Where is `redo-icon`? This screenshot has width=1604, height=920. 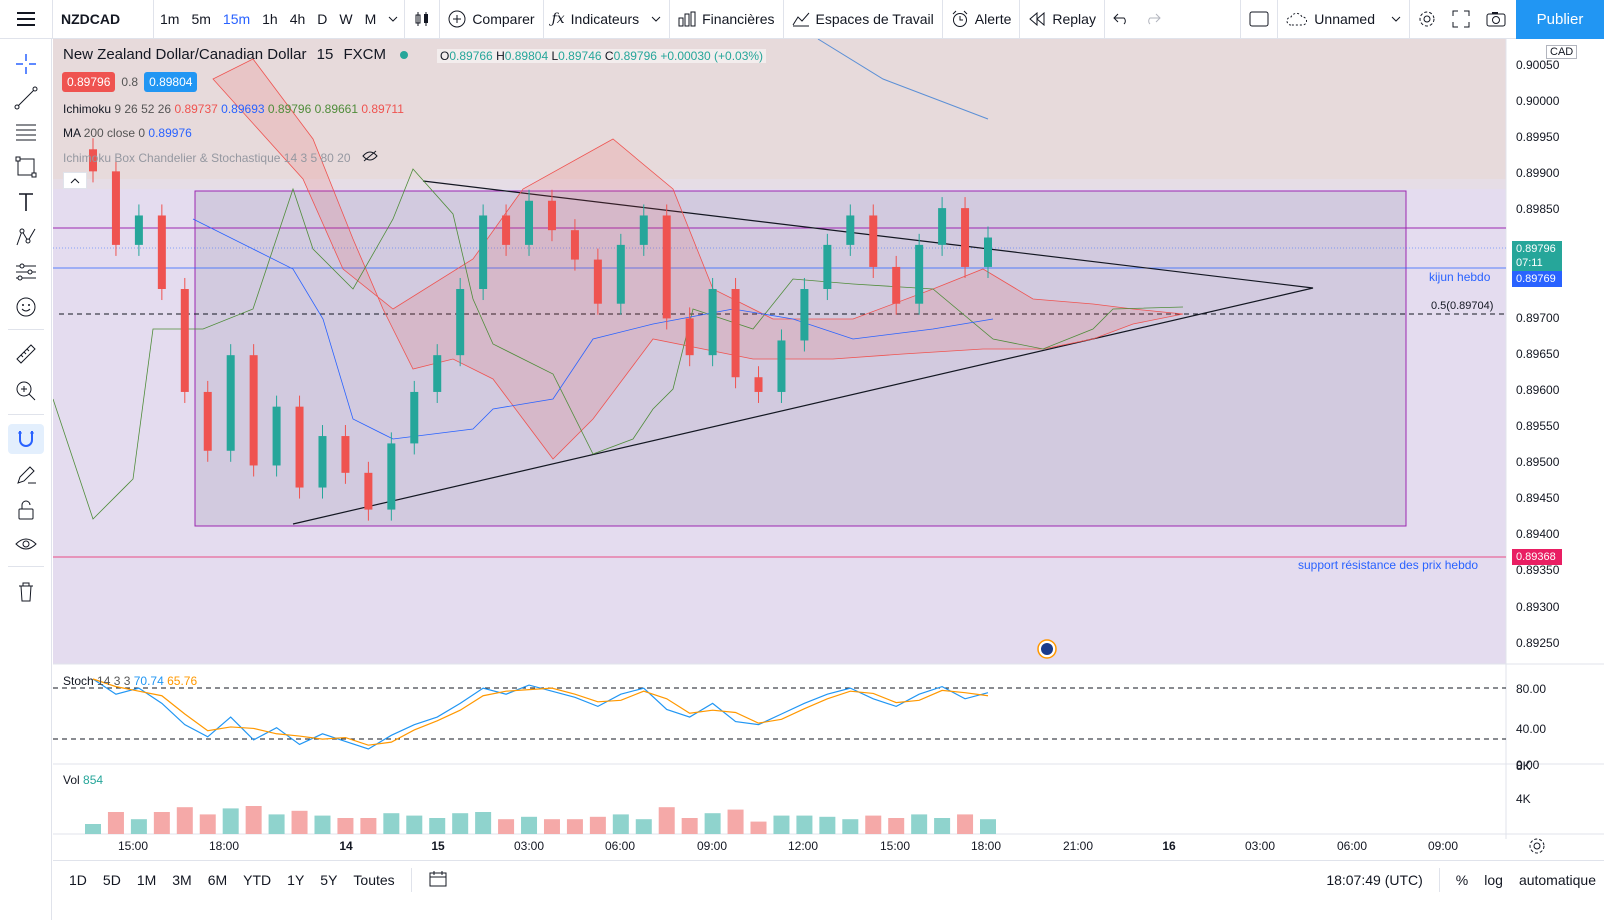 redo-icon is located at coordinates (1153, 19).